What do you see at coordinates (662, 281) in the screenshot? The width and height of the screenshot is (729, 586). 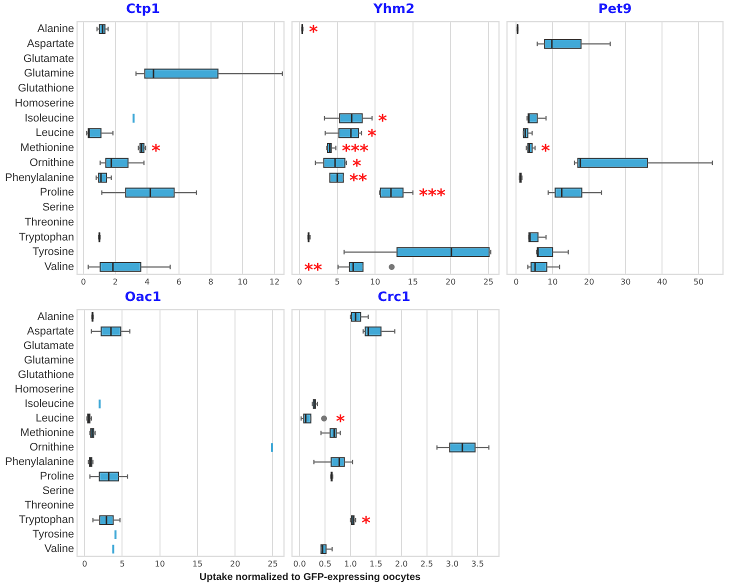 I see `x-tick-label: 40` at bounding box center [662, 281].